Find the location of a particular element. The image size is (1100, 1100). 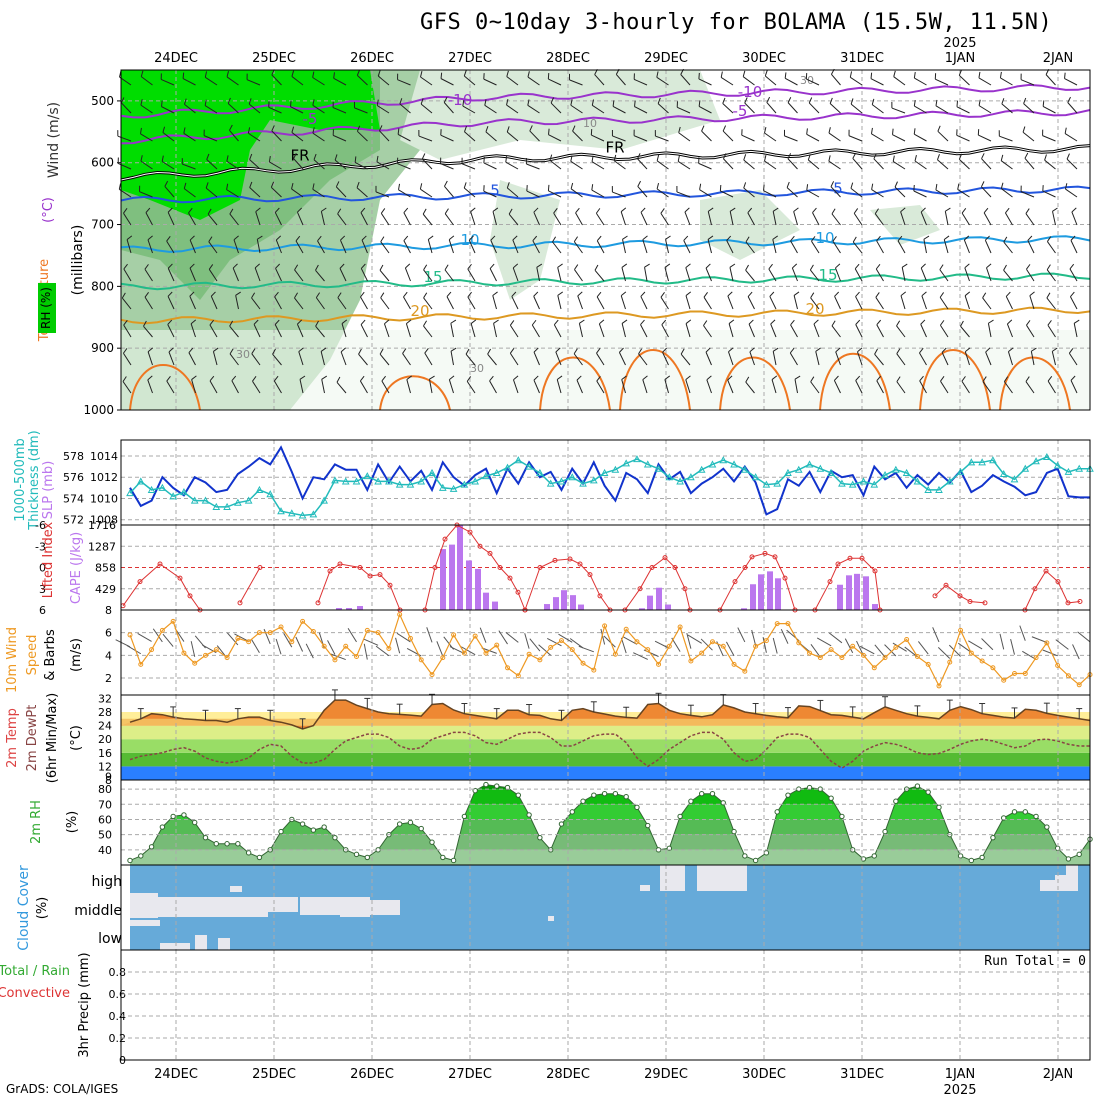

wind-tick-label: 4 is located at coordinates (108, 655).